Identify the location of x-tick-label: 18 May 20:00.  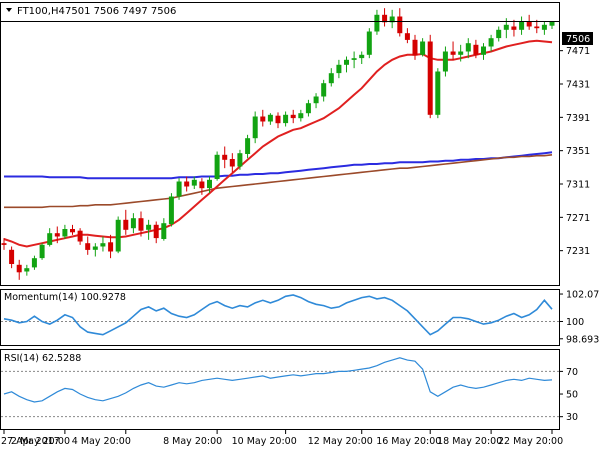
(469, 441).